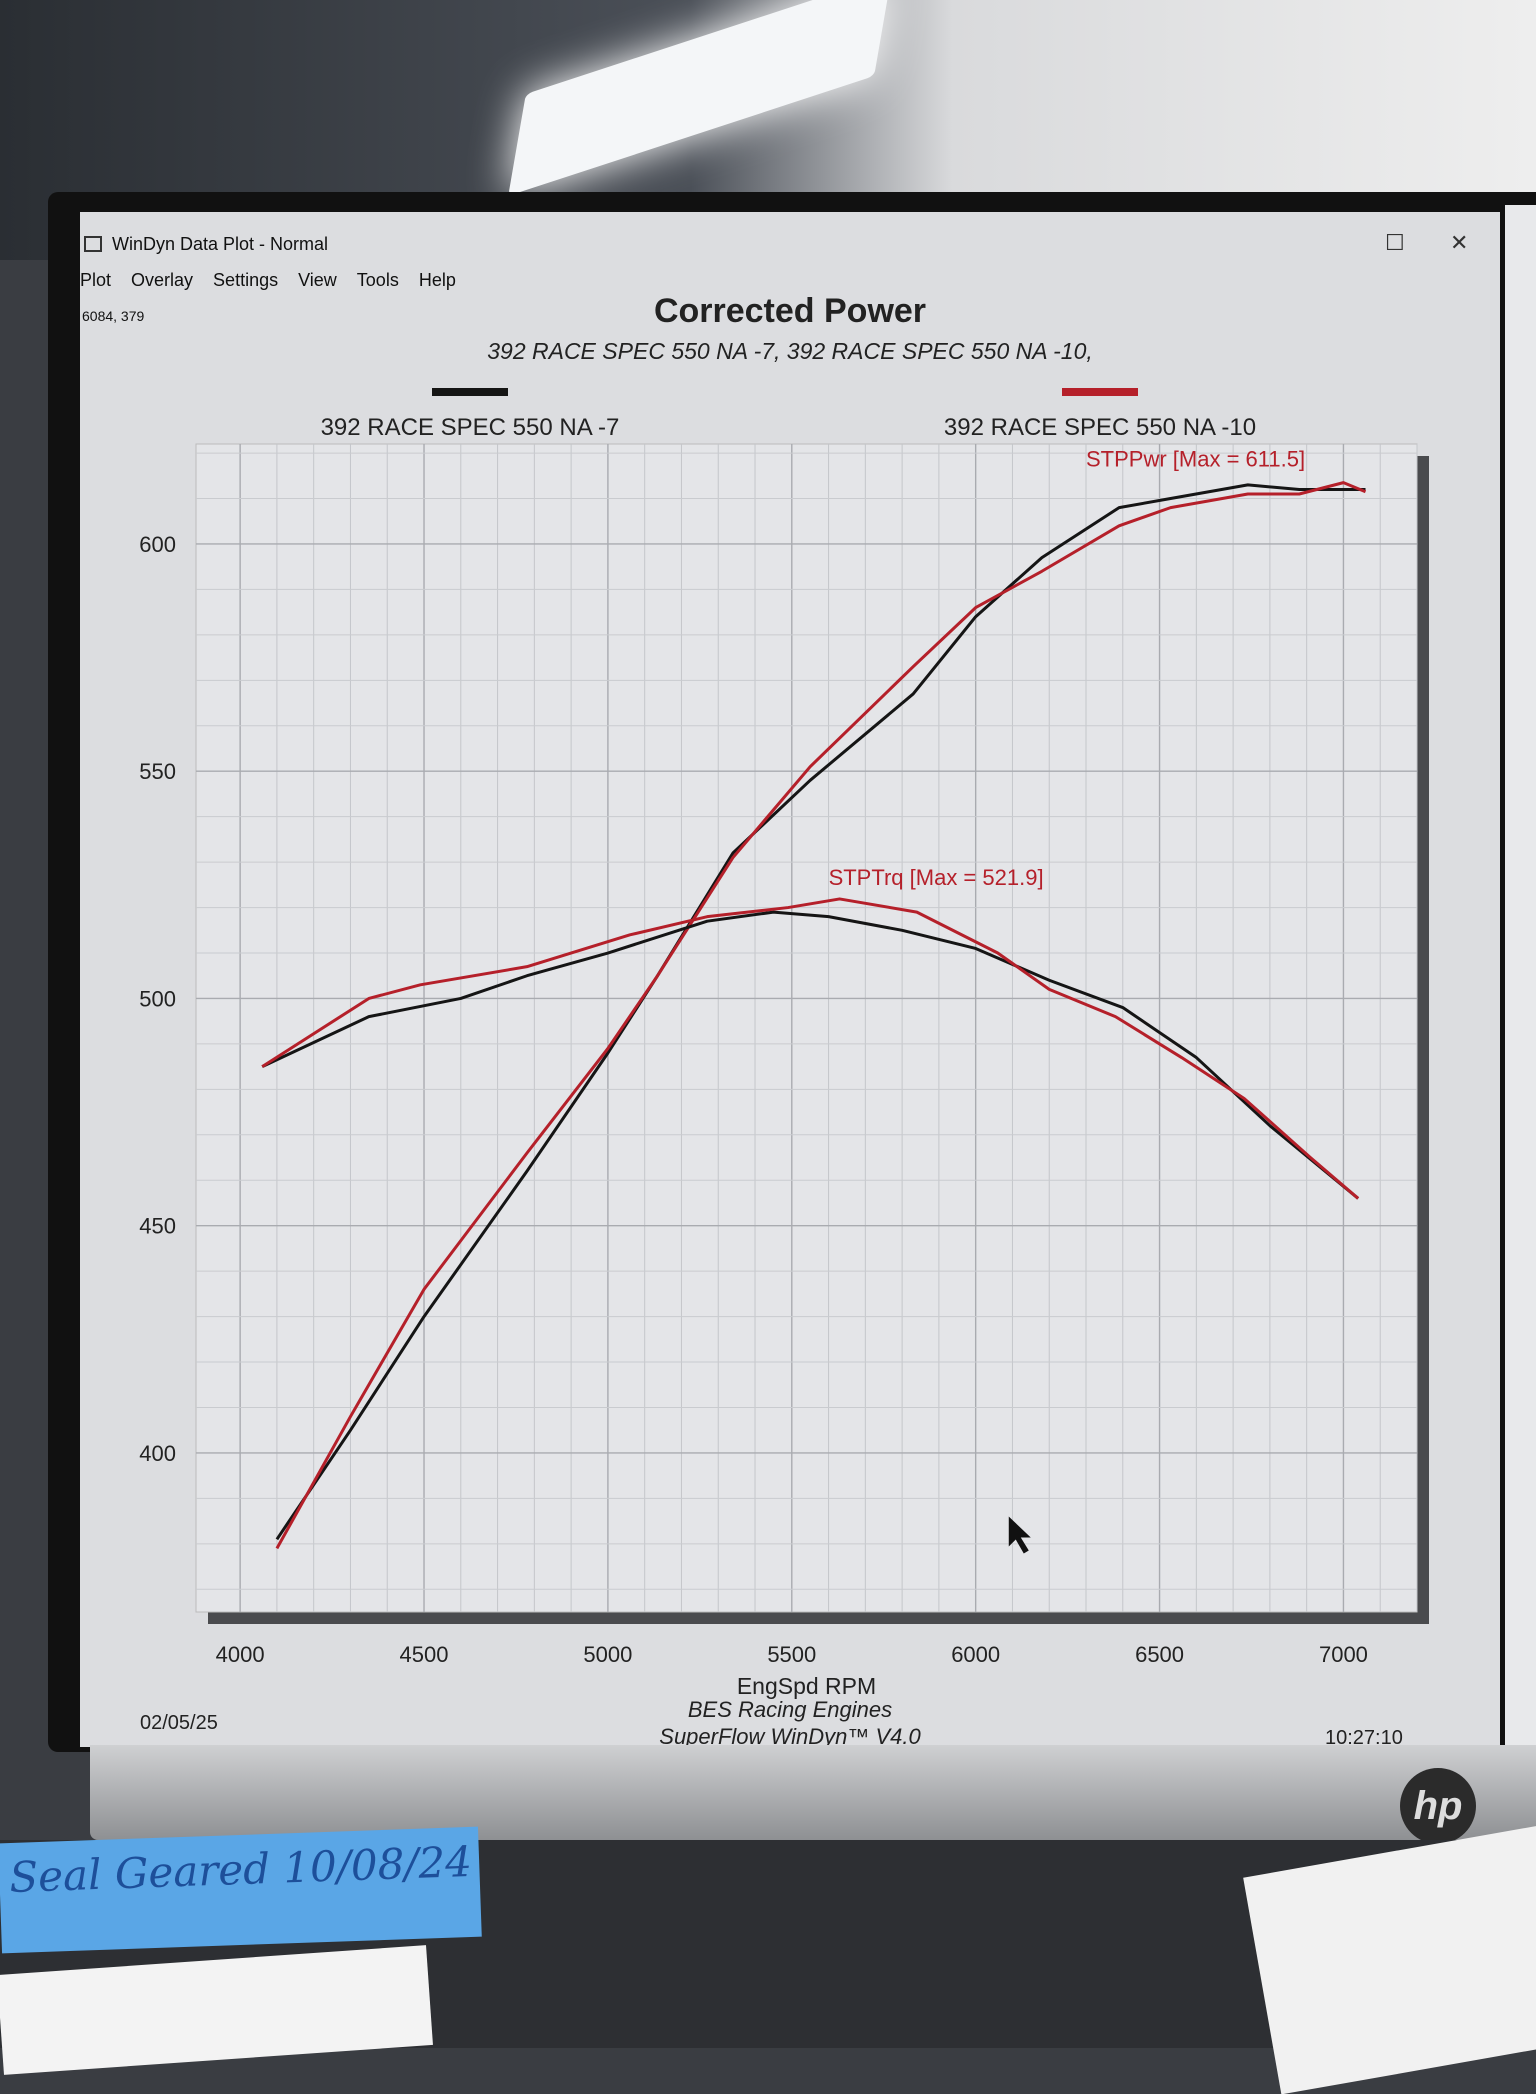 Image resolution: width=1536 pixels, height=2094 pixels. I want to click on y-tick-label: 450, so click(157, 1226).